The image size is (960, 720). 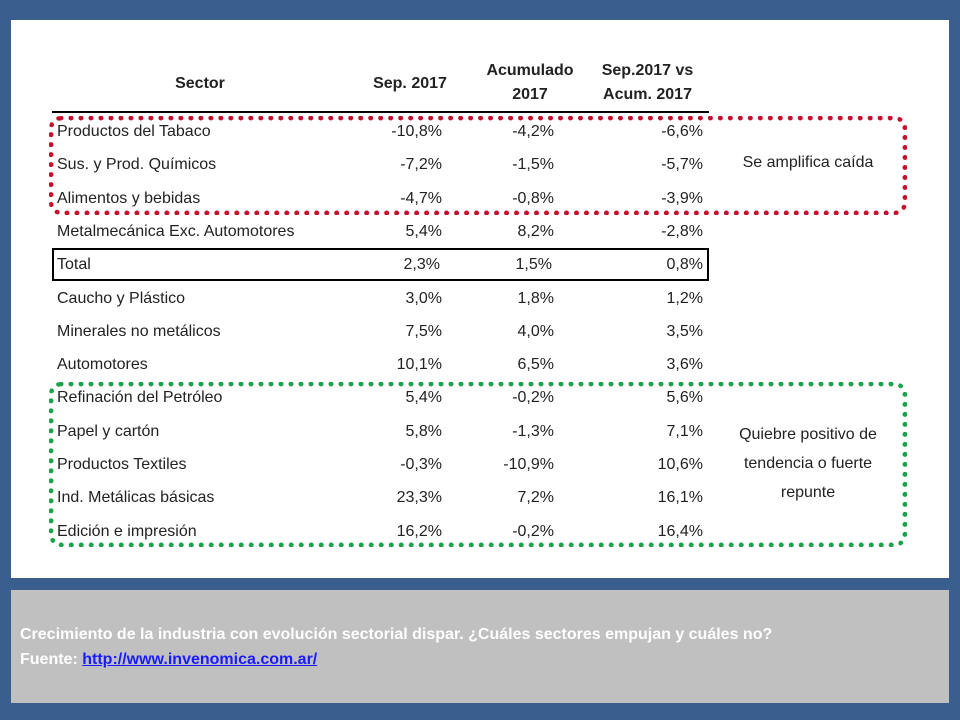 What do you see at coordinates (134, 131) in the screenshot?
I see `cell-sector: Productos del Tabaco` at bounding box center [134, 131].